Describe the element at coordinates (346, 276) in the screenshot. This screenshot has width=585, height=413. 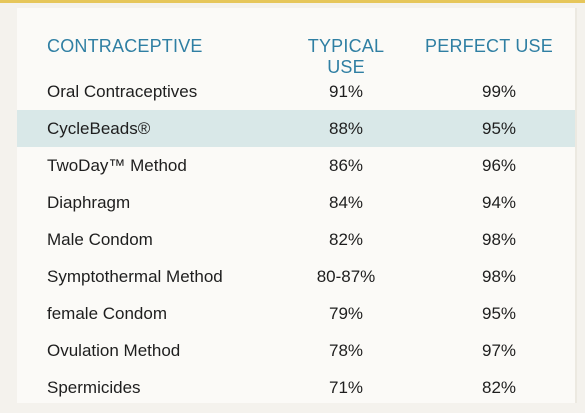
I see `typical-use-cell: 80-87%` at that location.